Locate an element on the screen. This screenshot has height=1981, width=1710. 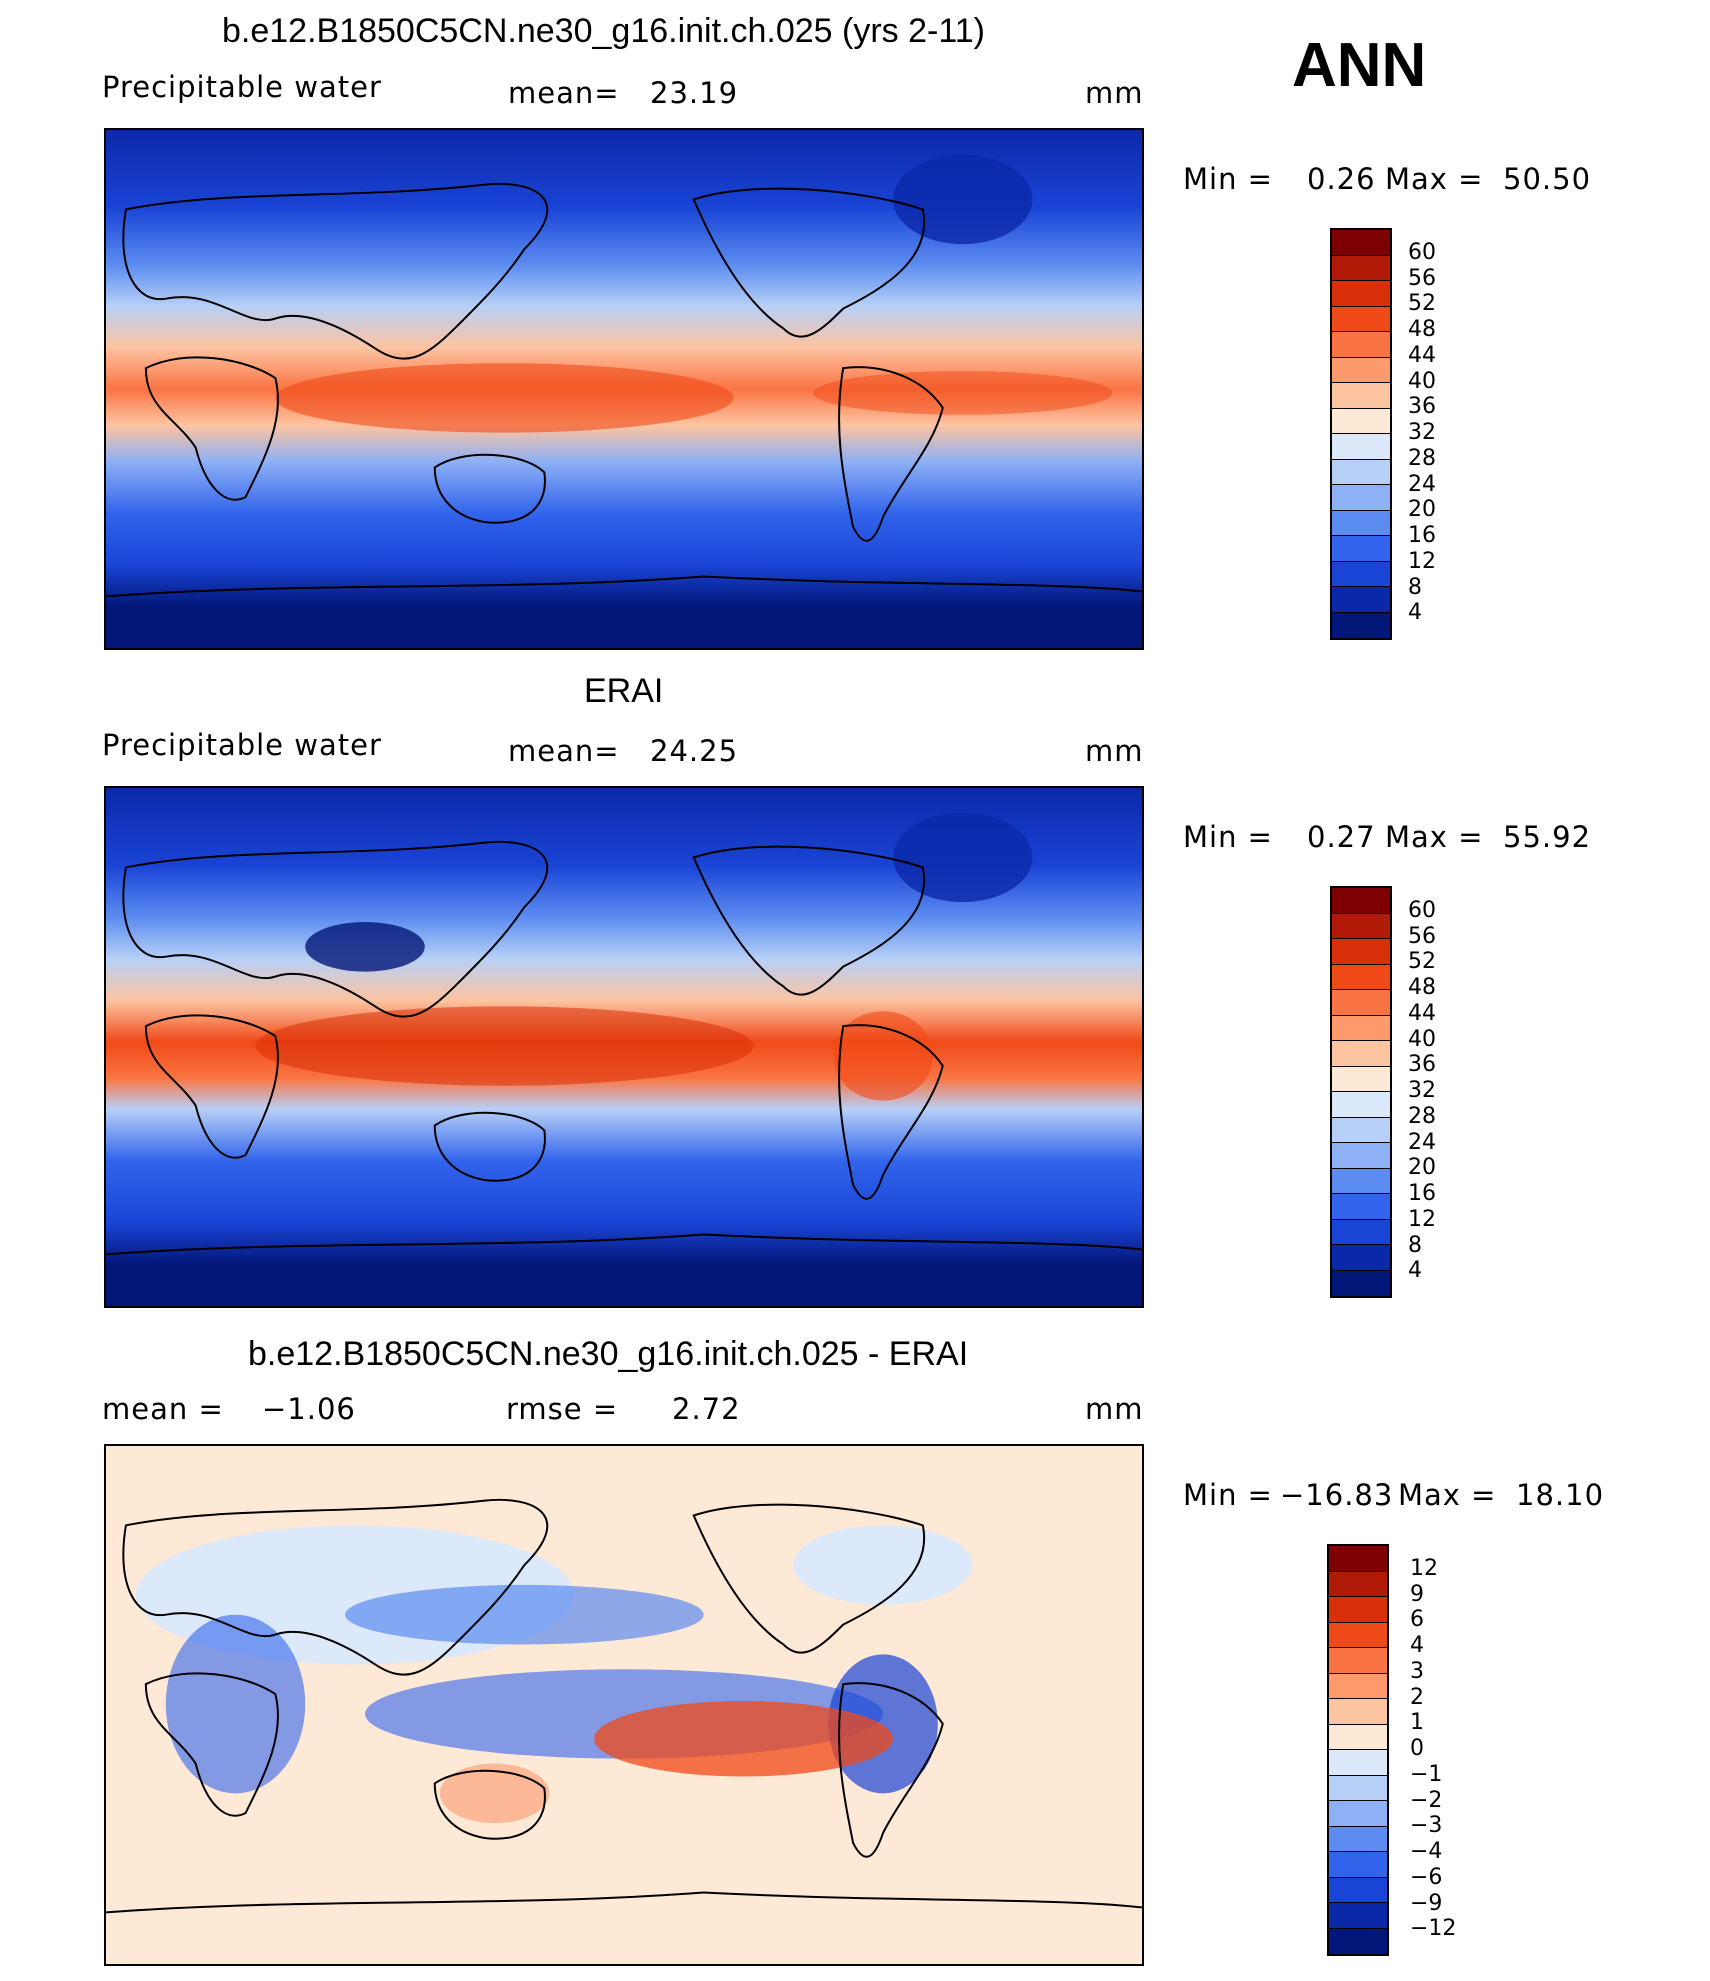
panel3-min-value: −16.83 is located at coordinates (1337, 1495).